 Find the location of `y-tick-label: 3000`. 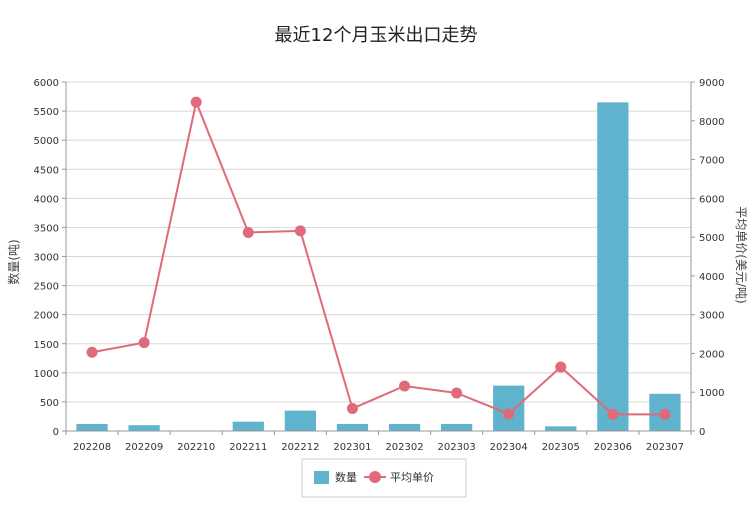

y-tick-label: 3000 is located at coordinates (46, 258).